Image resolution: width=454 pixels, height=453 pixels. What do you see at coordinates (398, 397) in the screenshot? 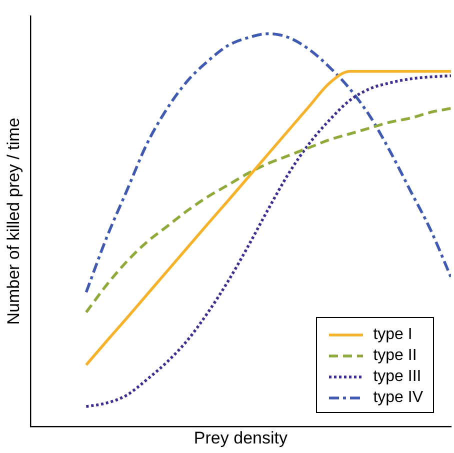
I see `legend-label: type IV` at bounding box center [398, 397].